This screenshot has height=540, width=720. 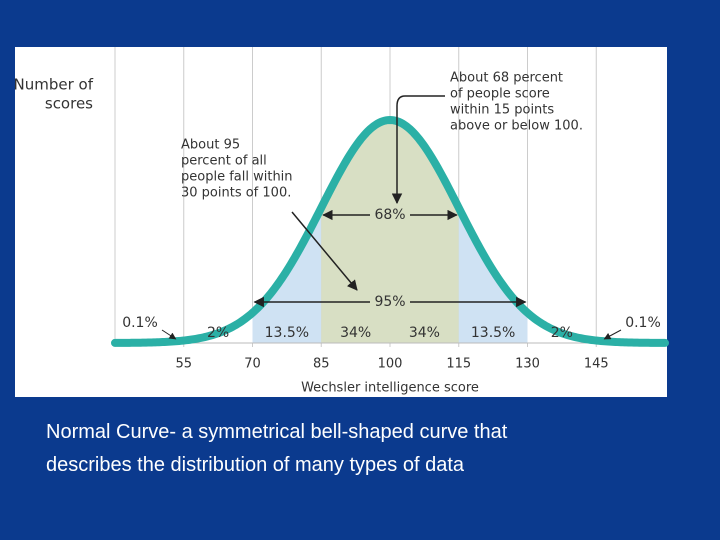 What do you see at coordinates (237, 177) in the screenshot?
I see `annotation: people fall within` at bounding box center [237, 177].